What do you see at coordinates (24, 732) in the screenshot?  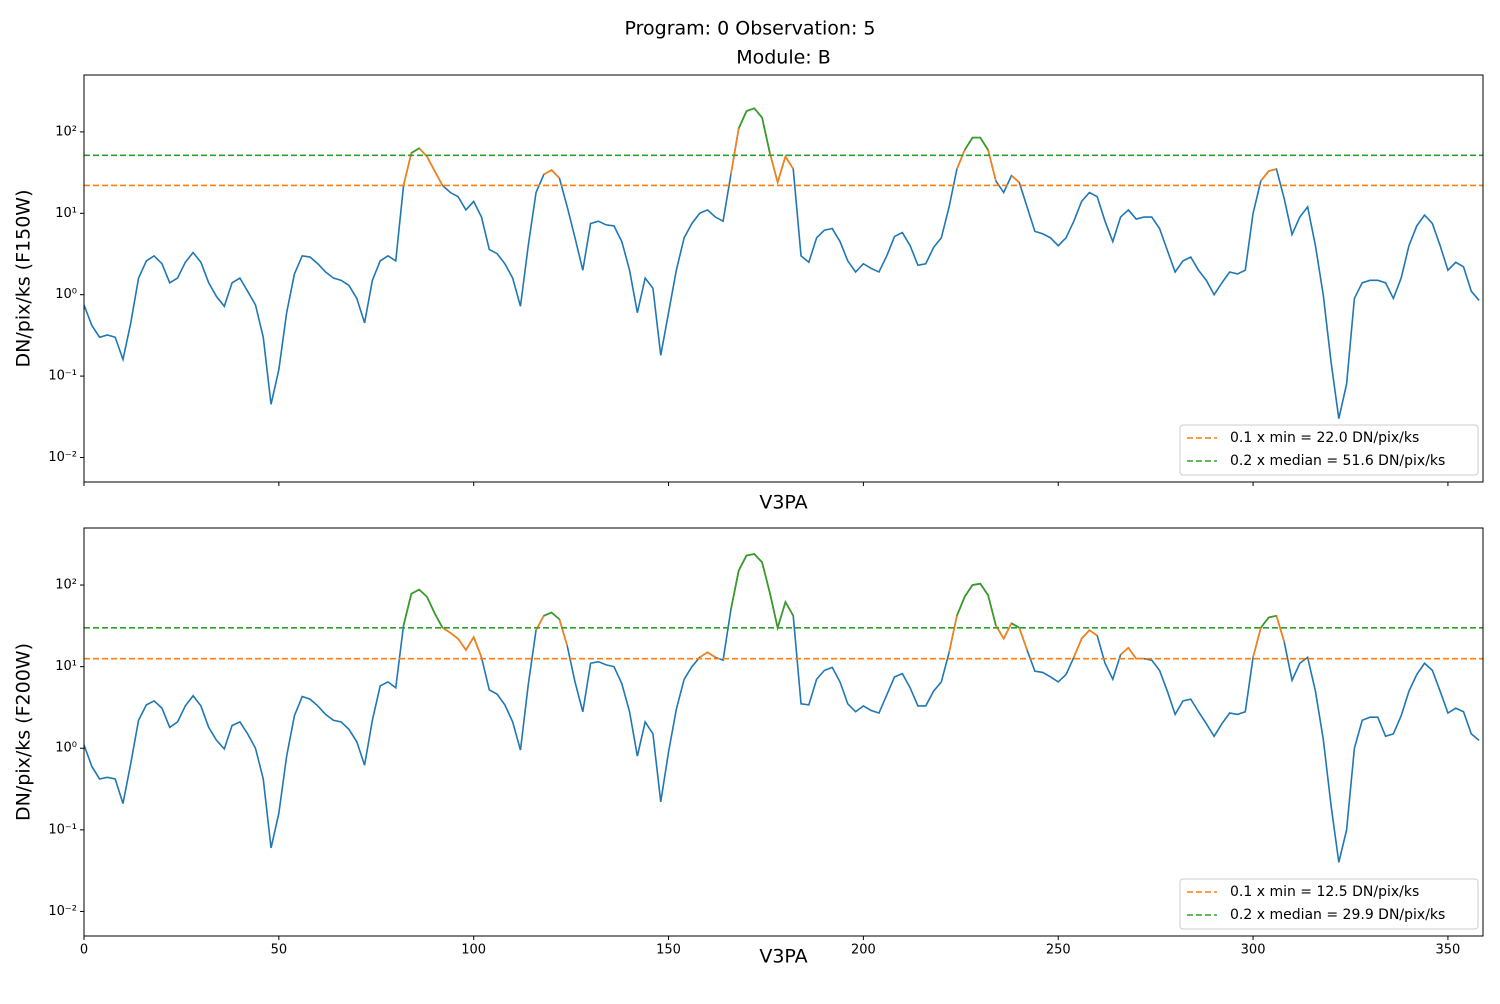 I see `y-axis-label: DN/pix/ks (F200W)` at bounding box center [24, 732].